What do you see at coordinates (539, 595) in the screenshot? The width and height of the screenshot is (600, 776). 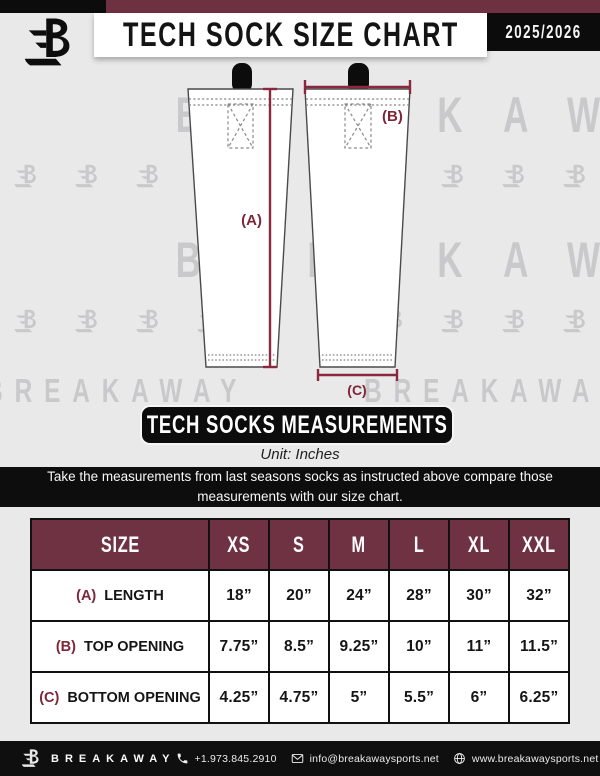 I see `table-cell: 32”` at bounding box center [539, 595].